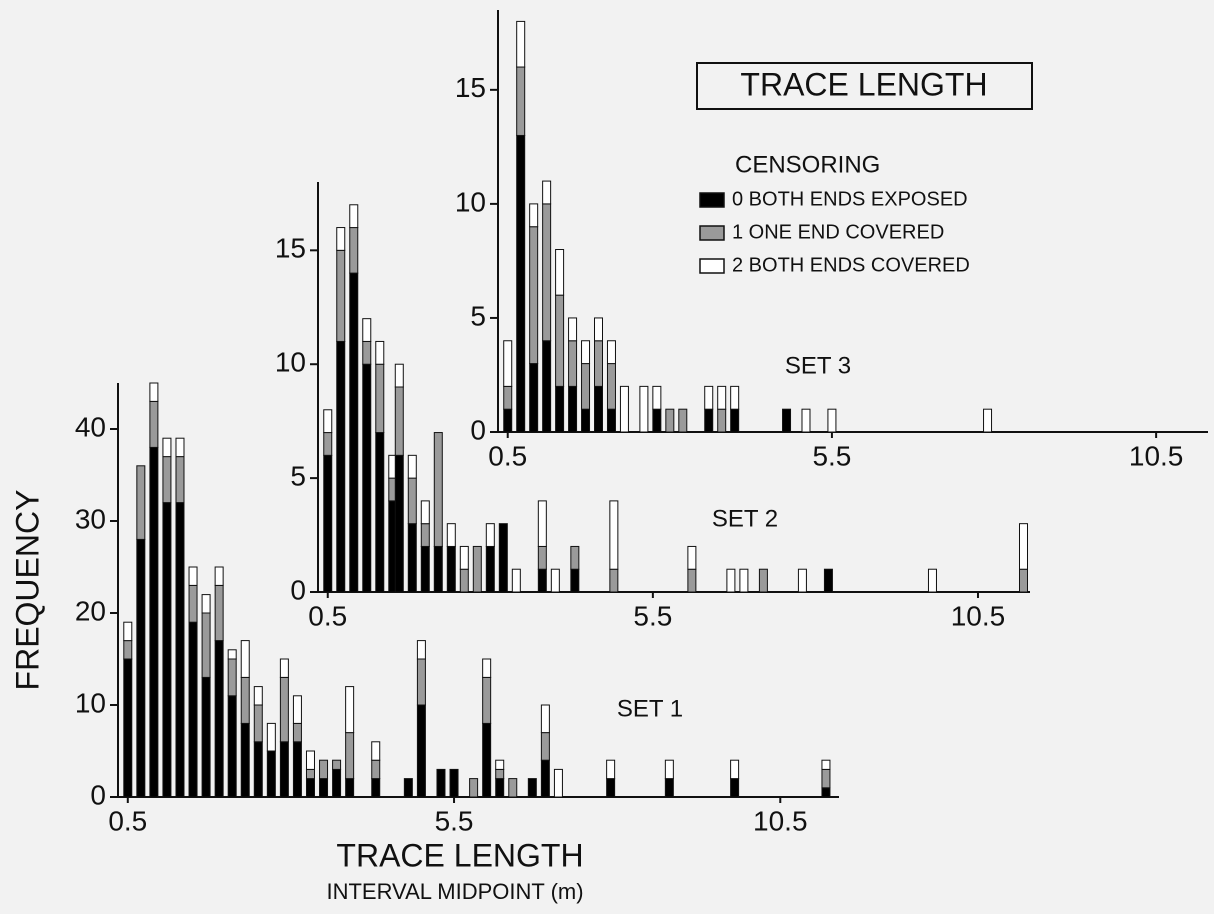 The width and height of the screenshot is (1214, 914). What do you see at coordinates (90, 426) in the screenshot?
I see `y-tick-label: 40` at bounding box center [90, 426].